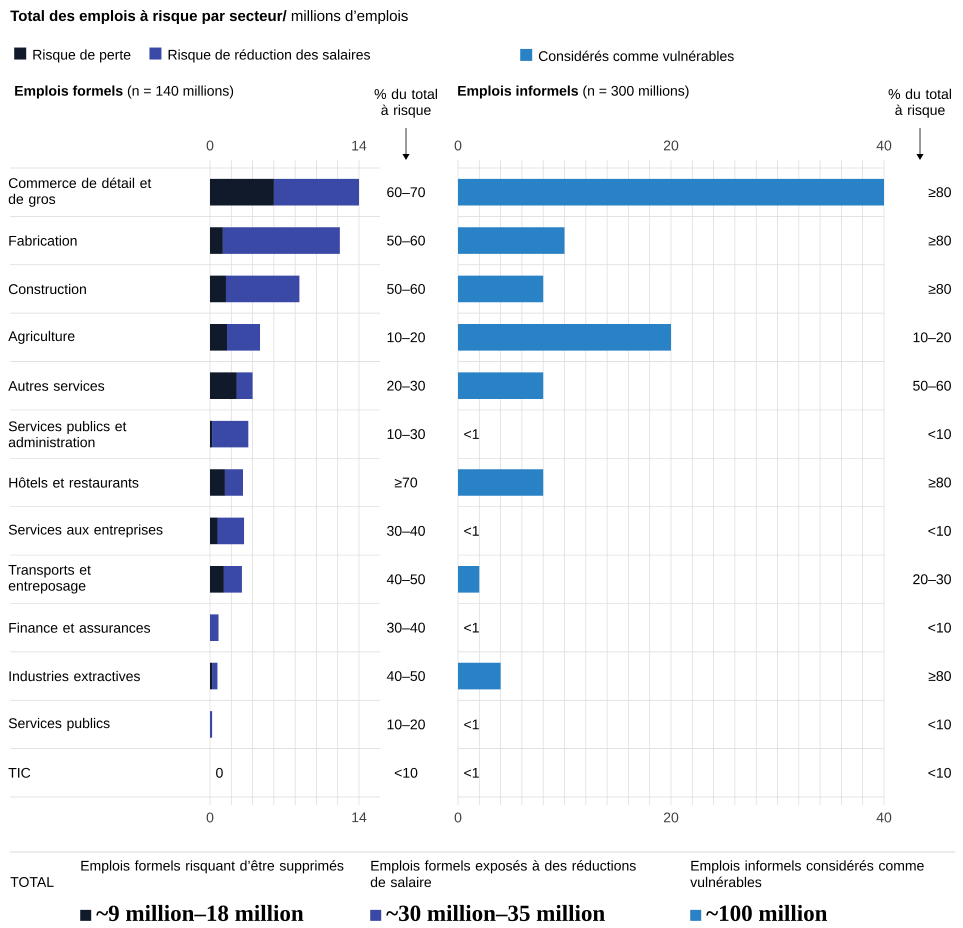 This screenshot has width=963, height=928. Describe the element at coordinates (49, 579) in the screenshot. I see `y-tick-label: Transports et entreposage` at that location.